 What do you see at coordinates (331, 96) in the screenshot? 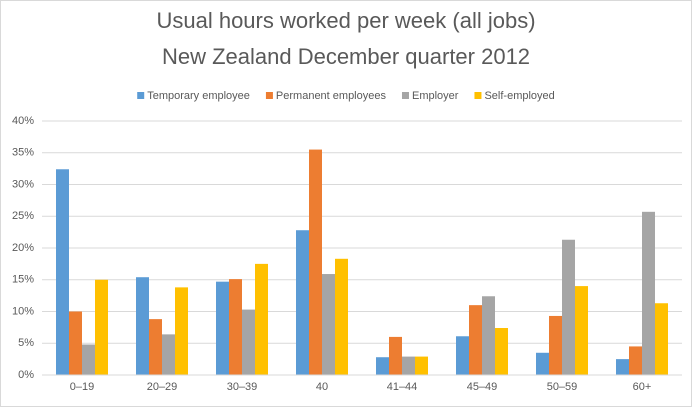
I see `legend-label: Permanent employees` at bounding box center [331, 96].